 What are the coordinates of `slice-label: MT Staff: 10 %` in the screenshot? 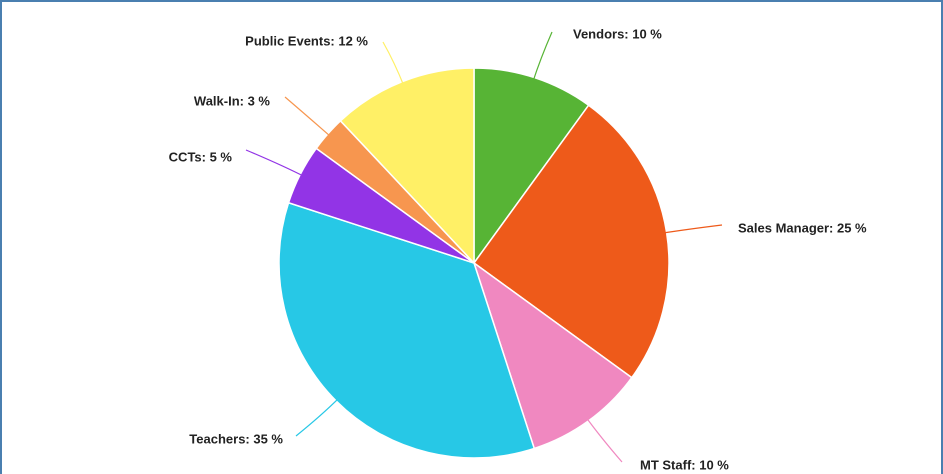 It's located at (684, 464).